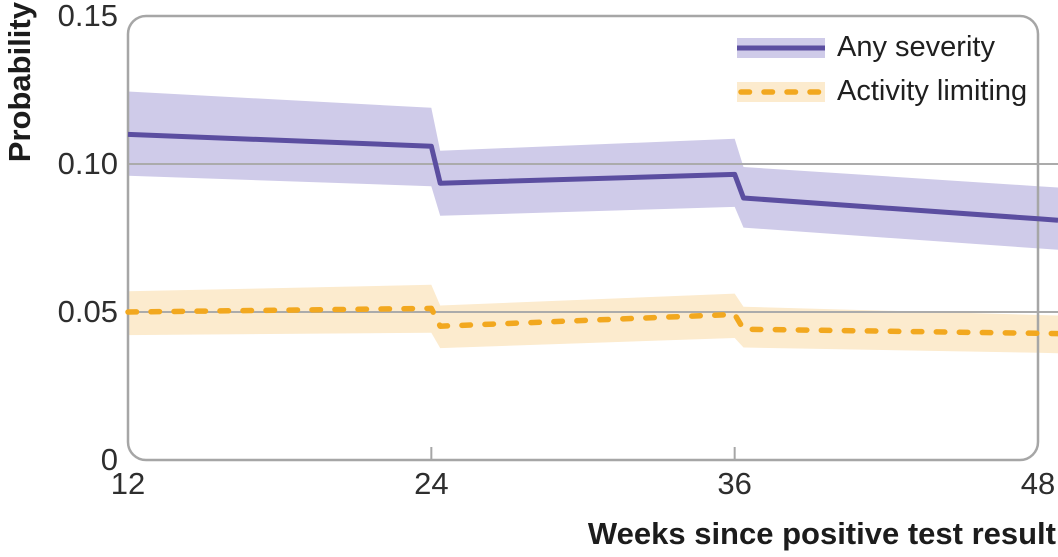  What do you see at coordinates (87, 163) in the screenshot?
I see `y-tick-label-0.10: 0.10` at bounding box center [87, 163].